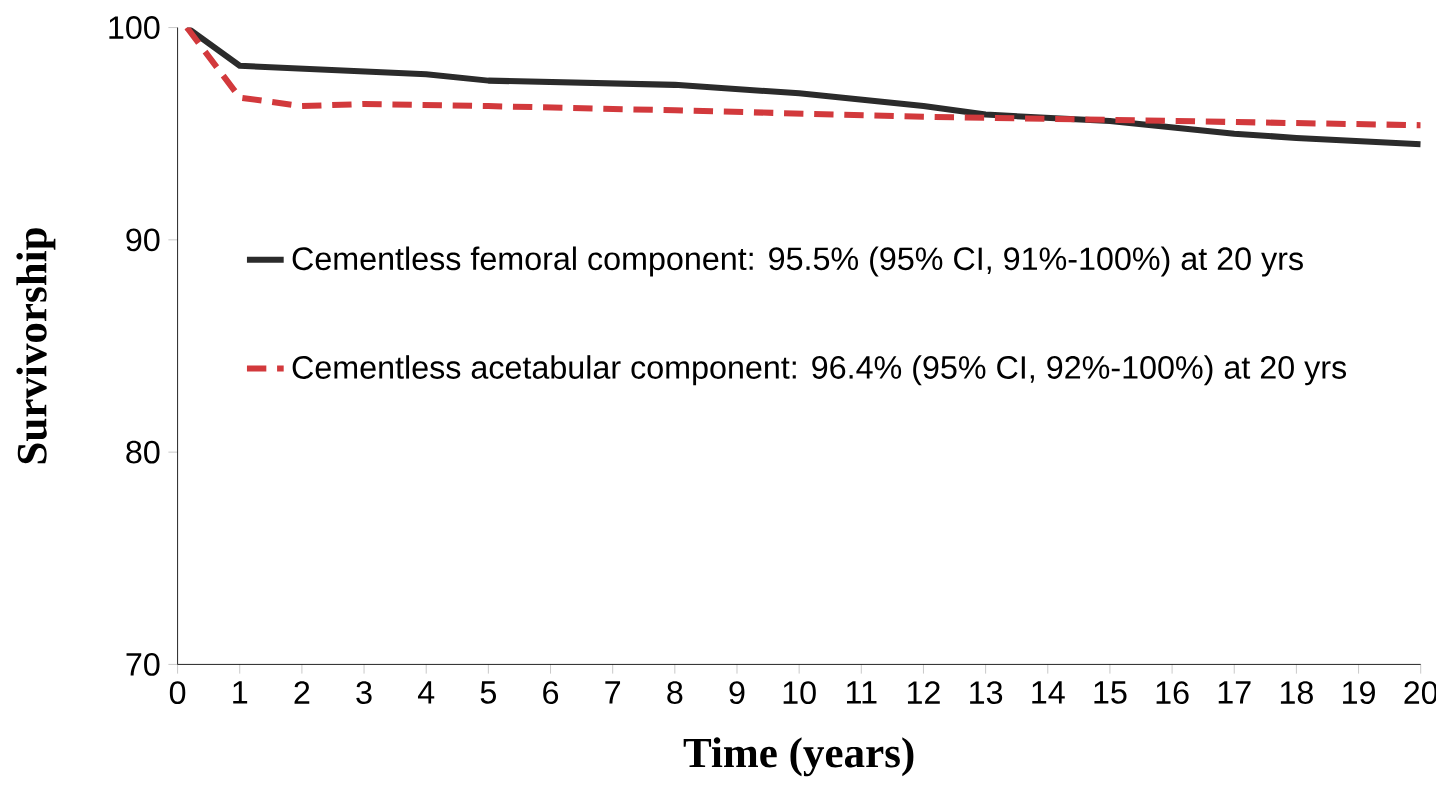 The width and height of the screenshot is (1436, 799). What do you see at coordinates (143, 240) in the screenshot?
I see `y-tick-label: 90` at bounding box center [143, 240].